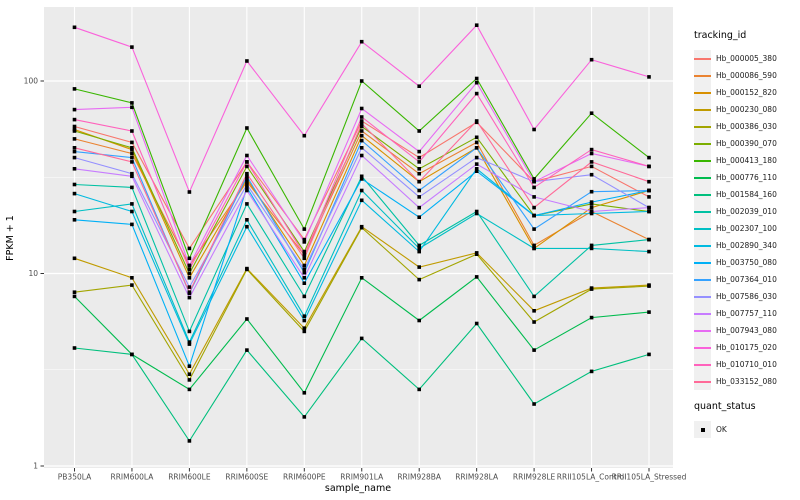 This screenshot has width=800, height=500. What do you see at coordinates (746, 194) in the screenshot?
I see `legend-item-label: Hb_001584_160` at bounding box center [746, 194].